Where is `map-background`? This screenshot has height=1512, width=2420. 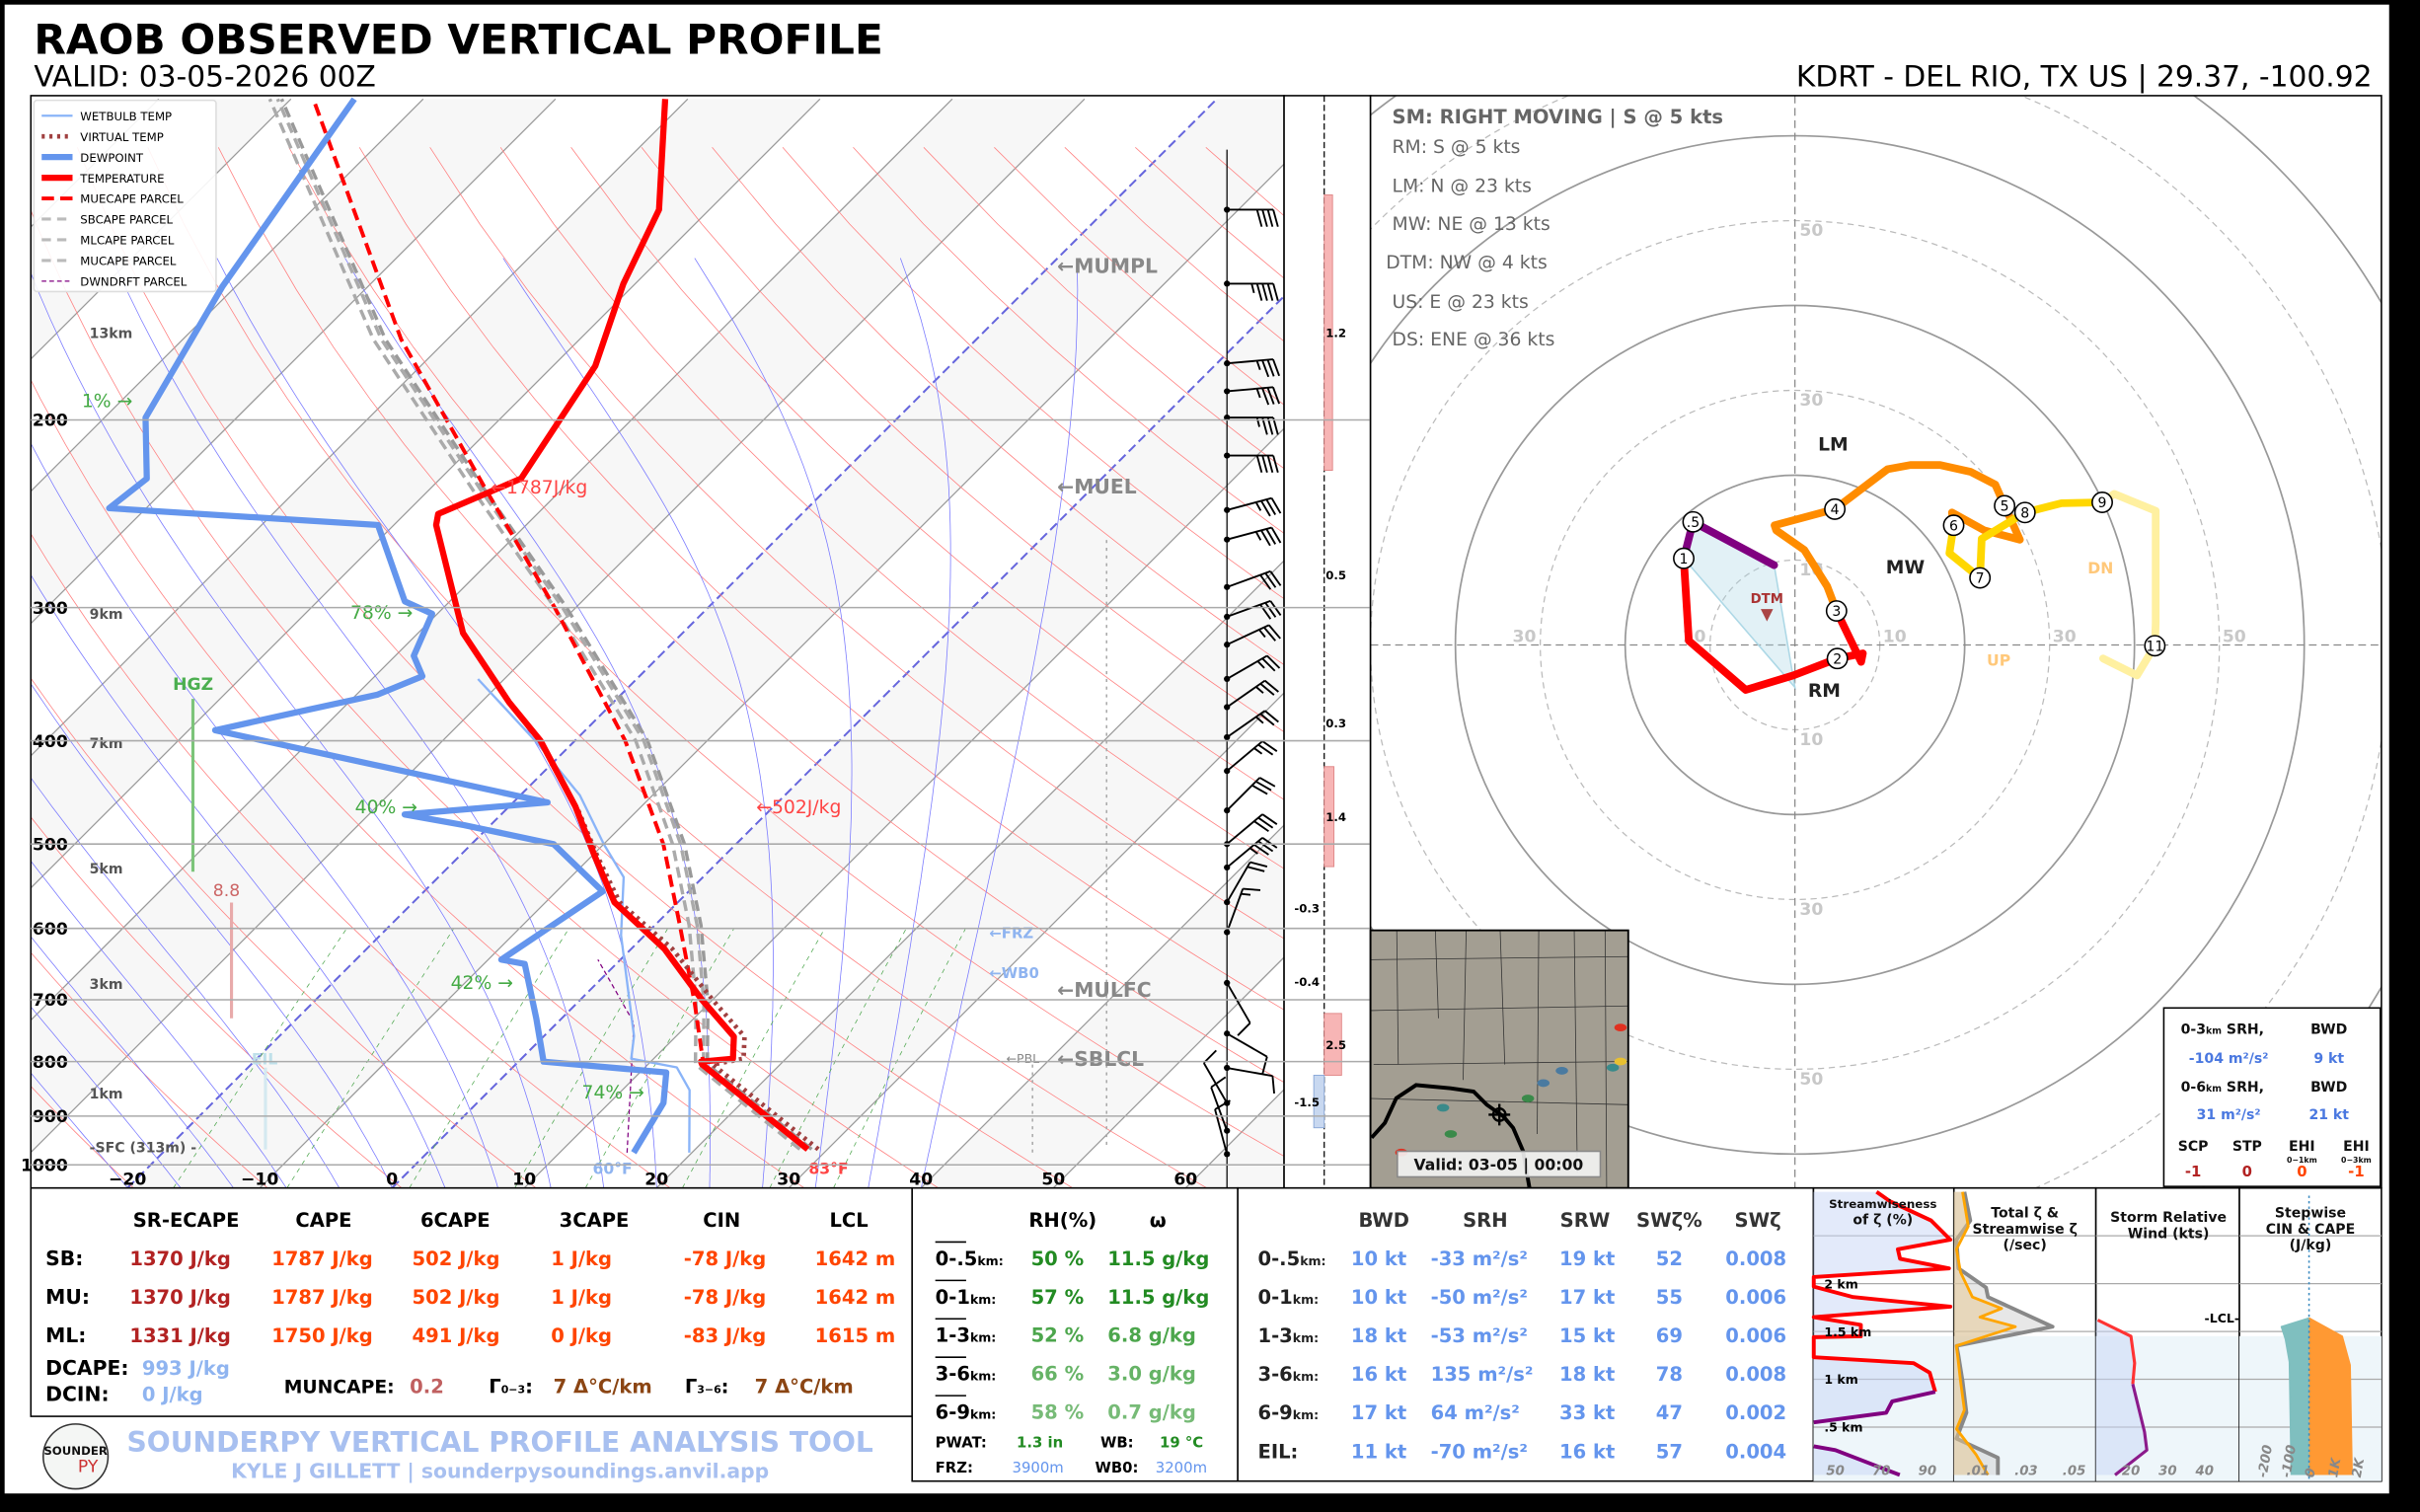 map-background is located at coordinates (1499, 1059).